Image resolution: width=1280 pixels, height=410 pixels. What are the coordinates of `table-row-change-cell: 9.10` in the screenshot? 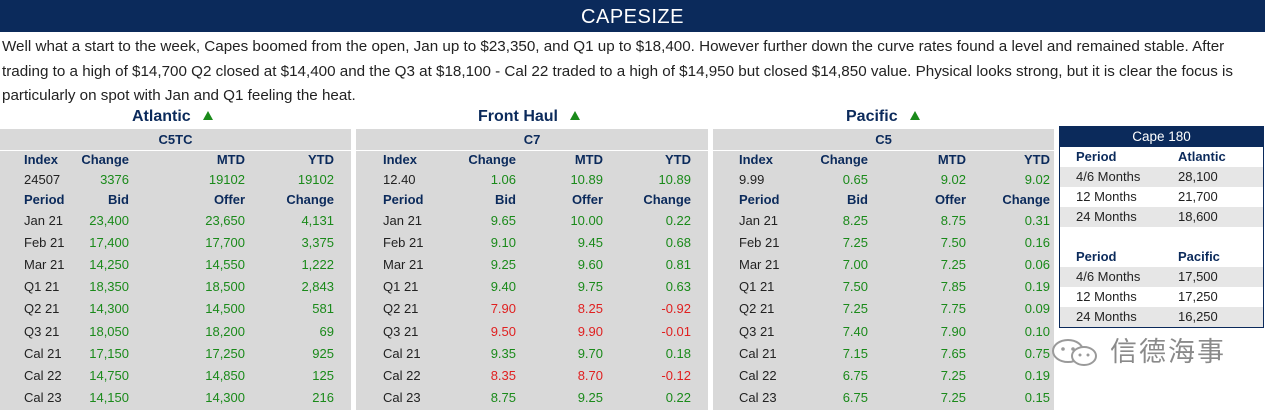 It's located at (503, 243).